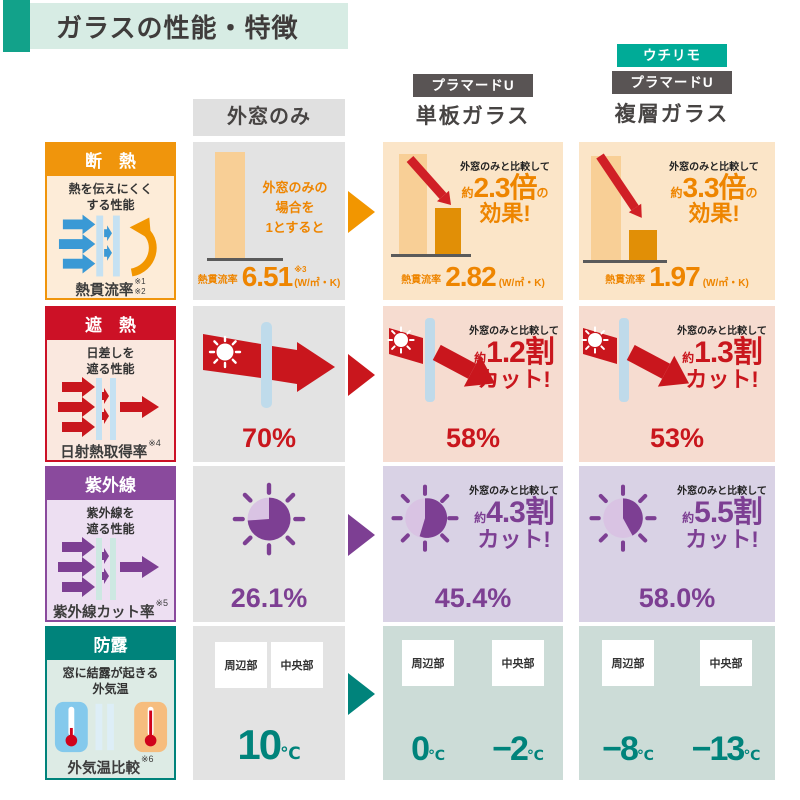  I want to click on plamado-u-badge: プラマードU, so click(473, 85).